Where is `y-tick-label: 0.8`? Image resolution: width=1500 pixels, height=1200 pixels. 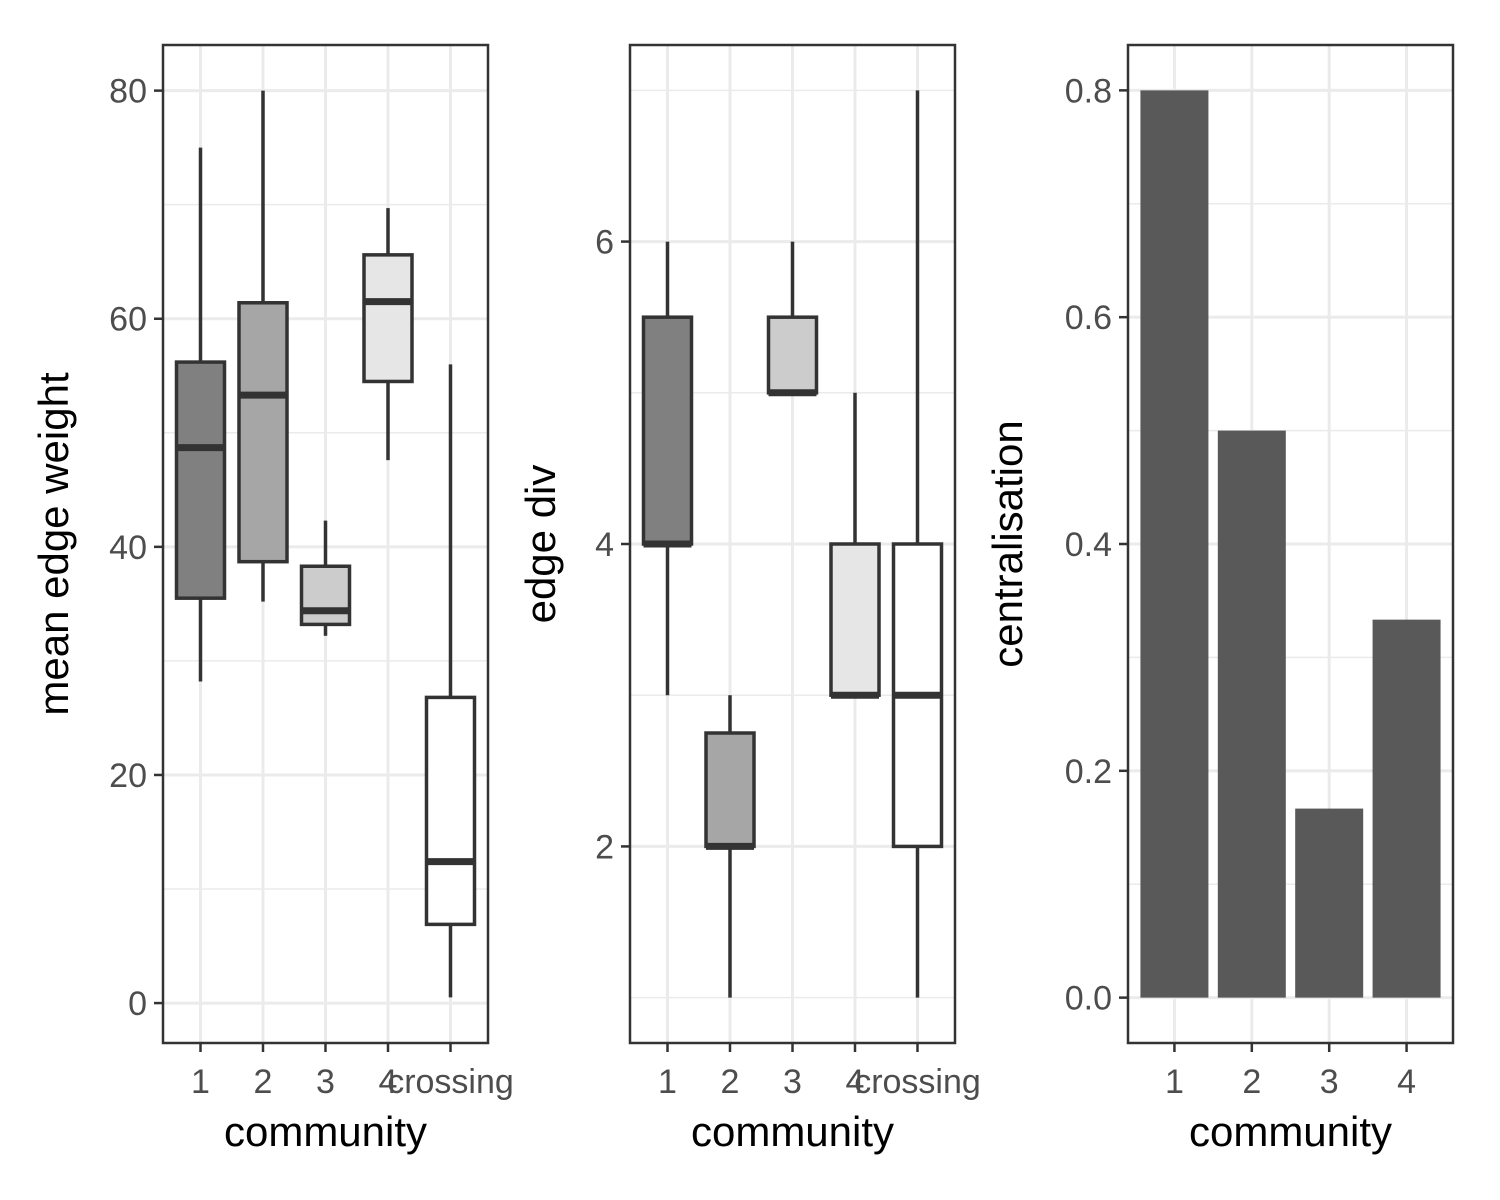
y-tick-label: 0.8 is located at coordinates (1088, 91).